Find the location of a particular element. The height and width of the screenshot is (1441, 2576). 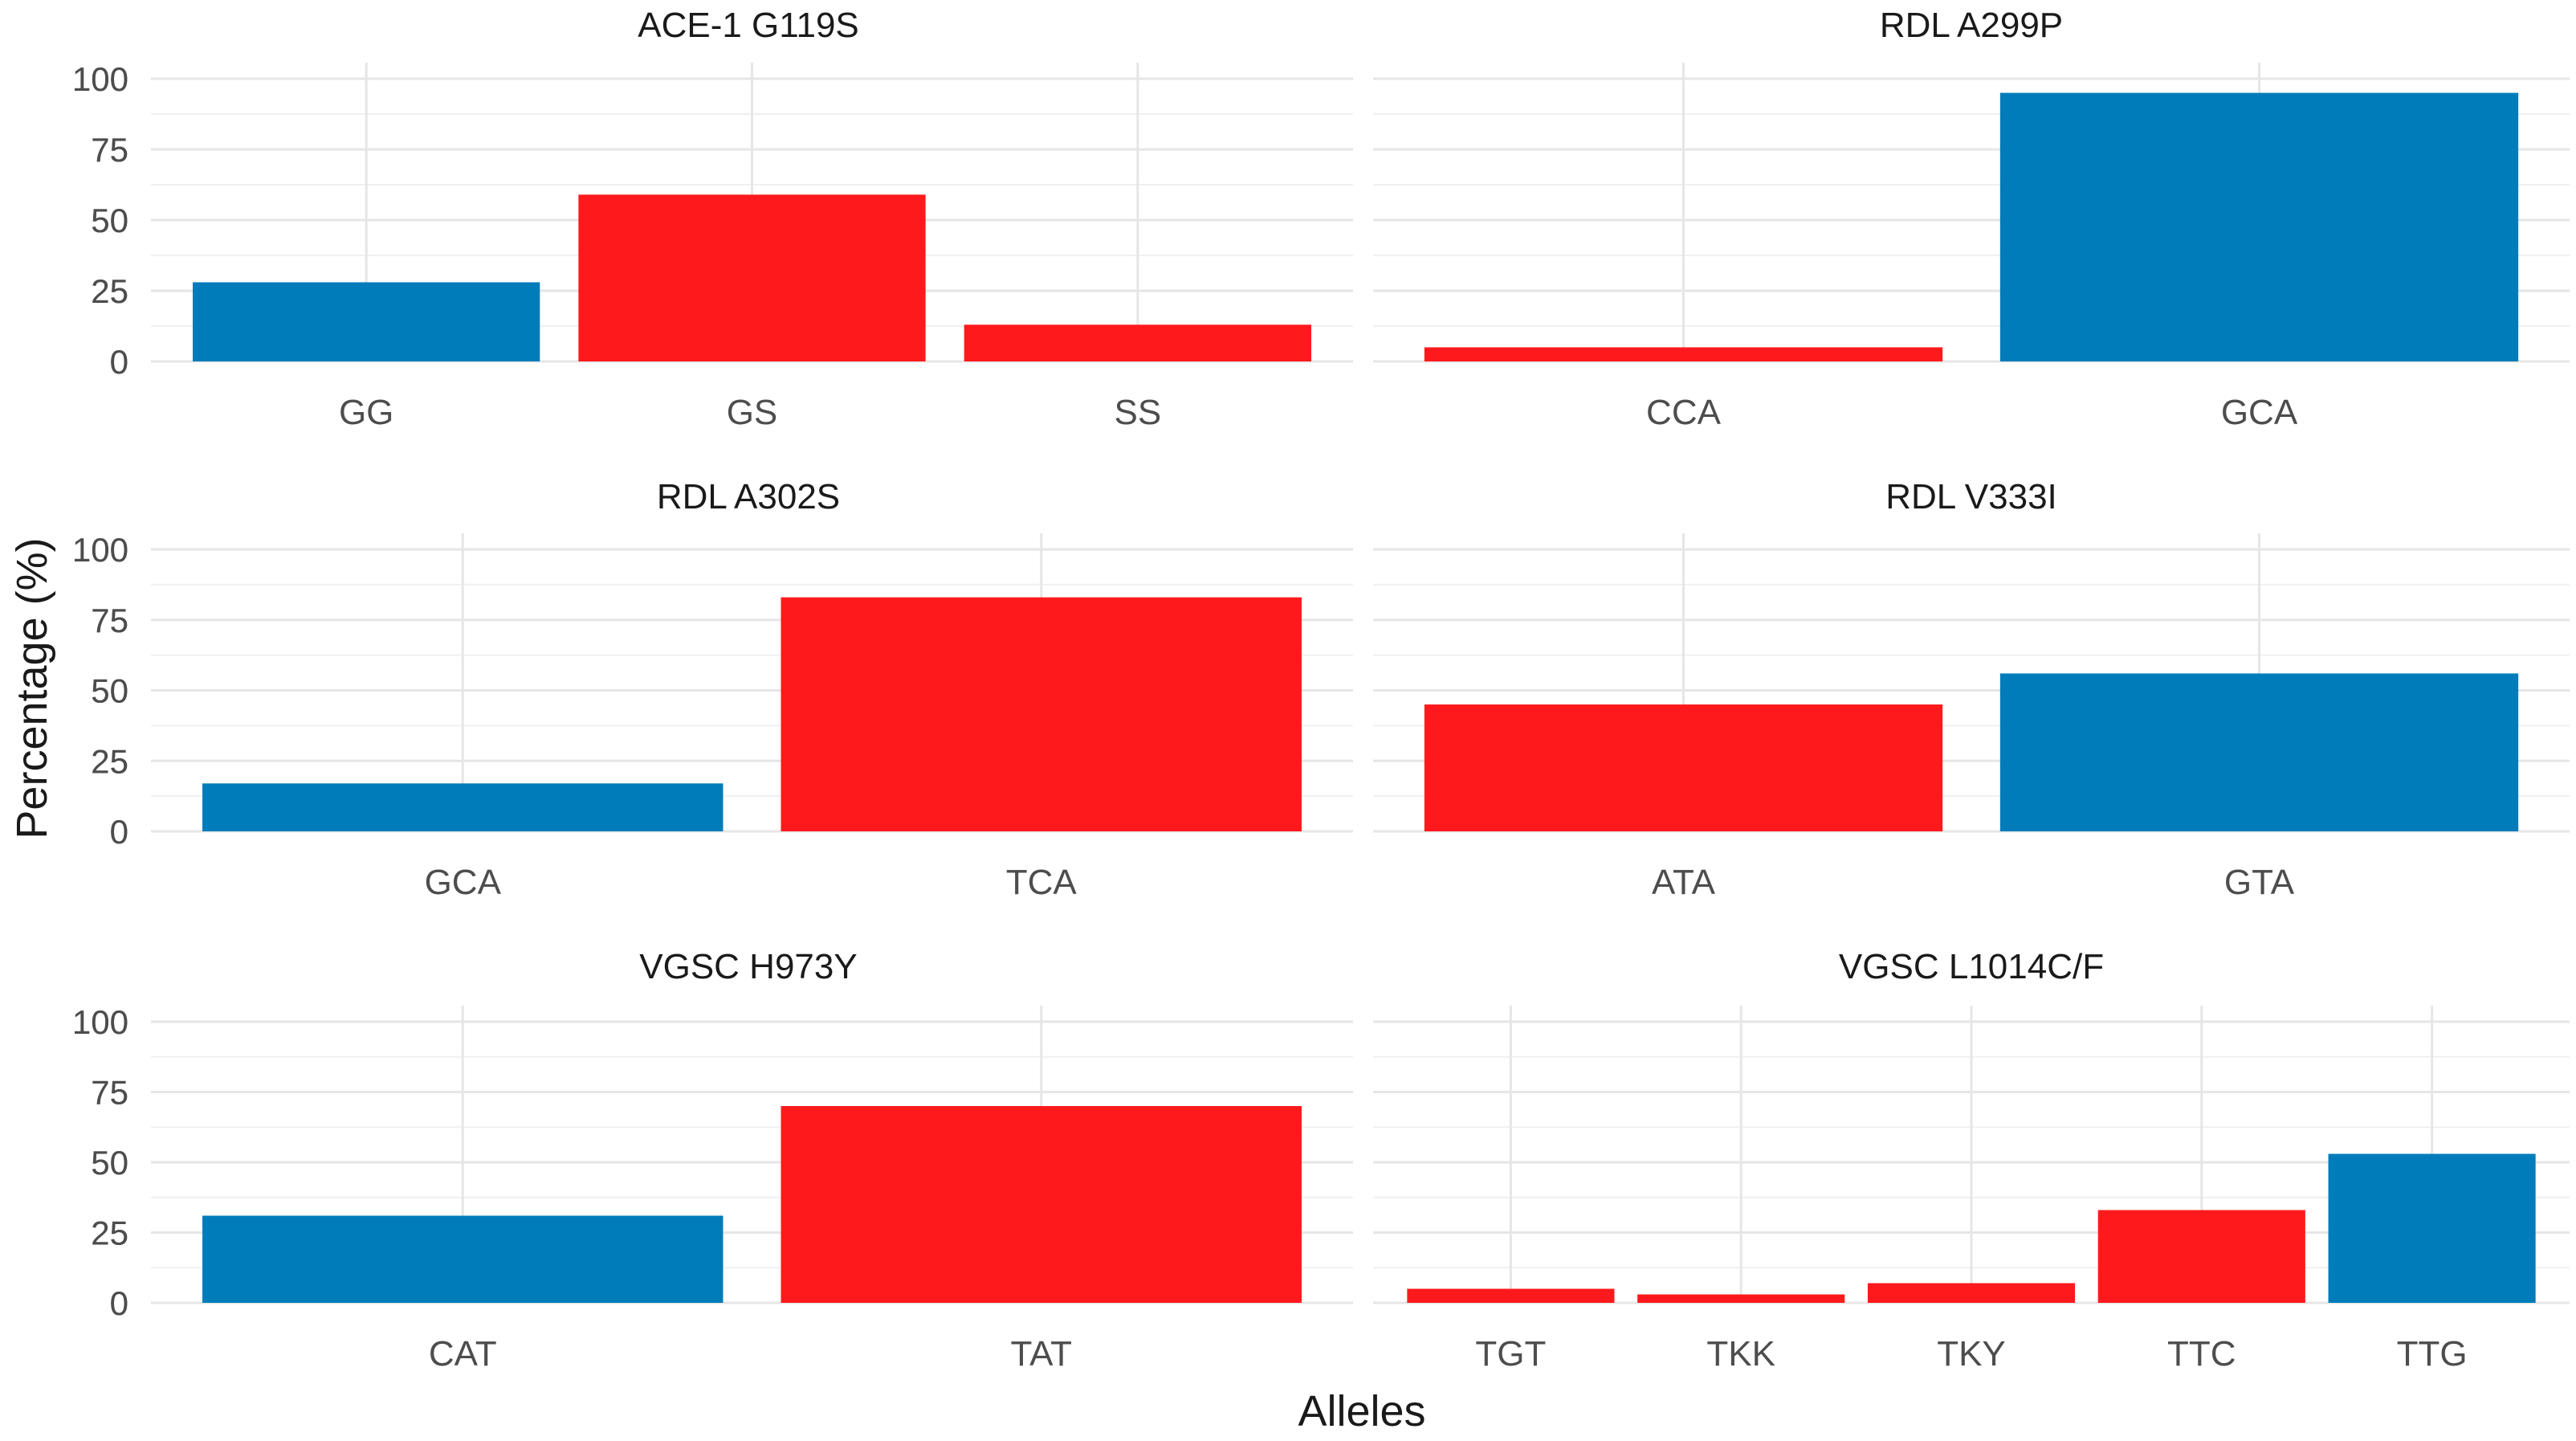

bar-gg is located at coordinates (366, 321).